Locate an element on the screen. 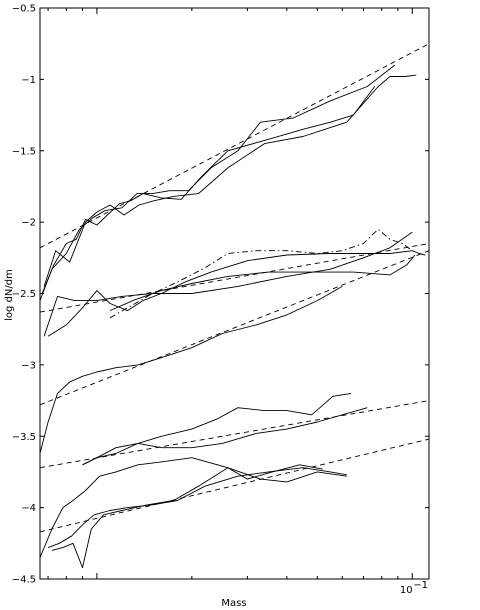 This screenshot has width=480, height=610. series-line-7-solid is located at coordinates (262, 283).